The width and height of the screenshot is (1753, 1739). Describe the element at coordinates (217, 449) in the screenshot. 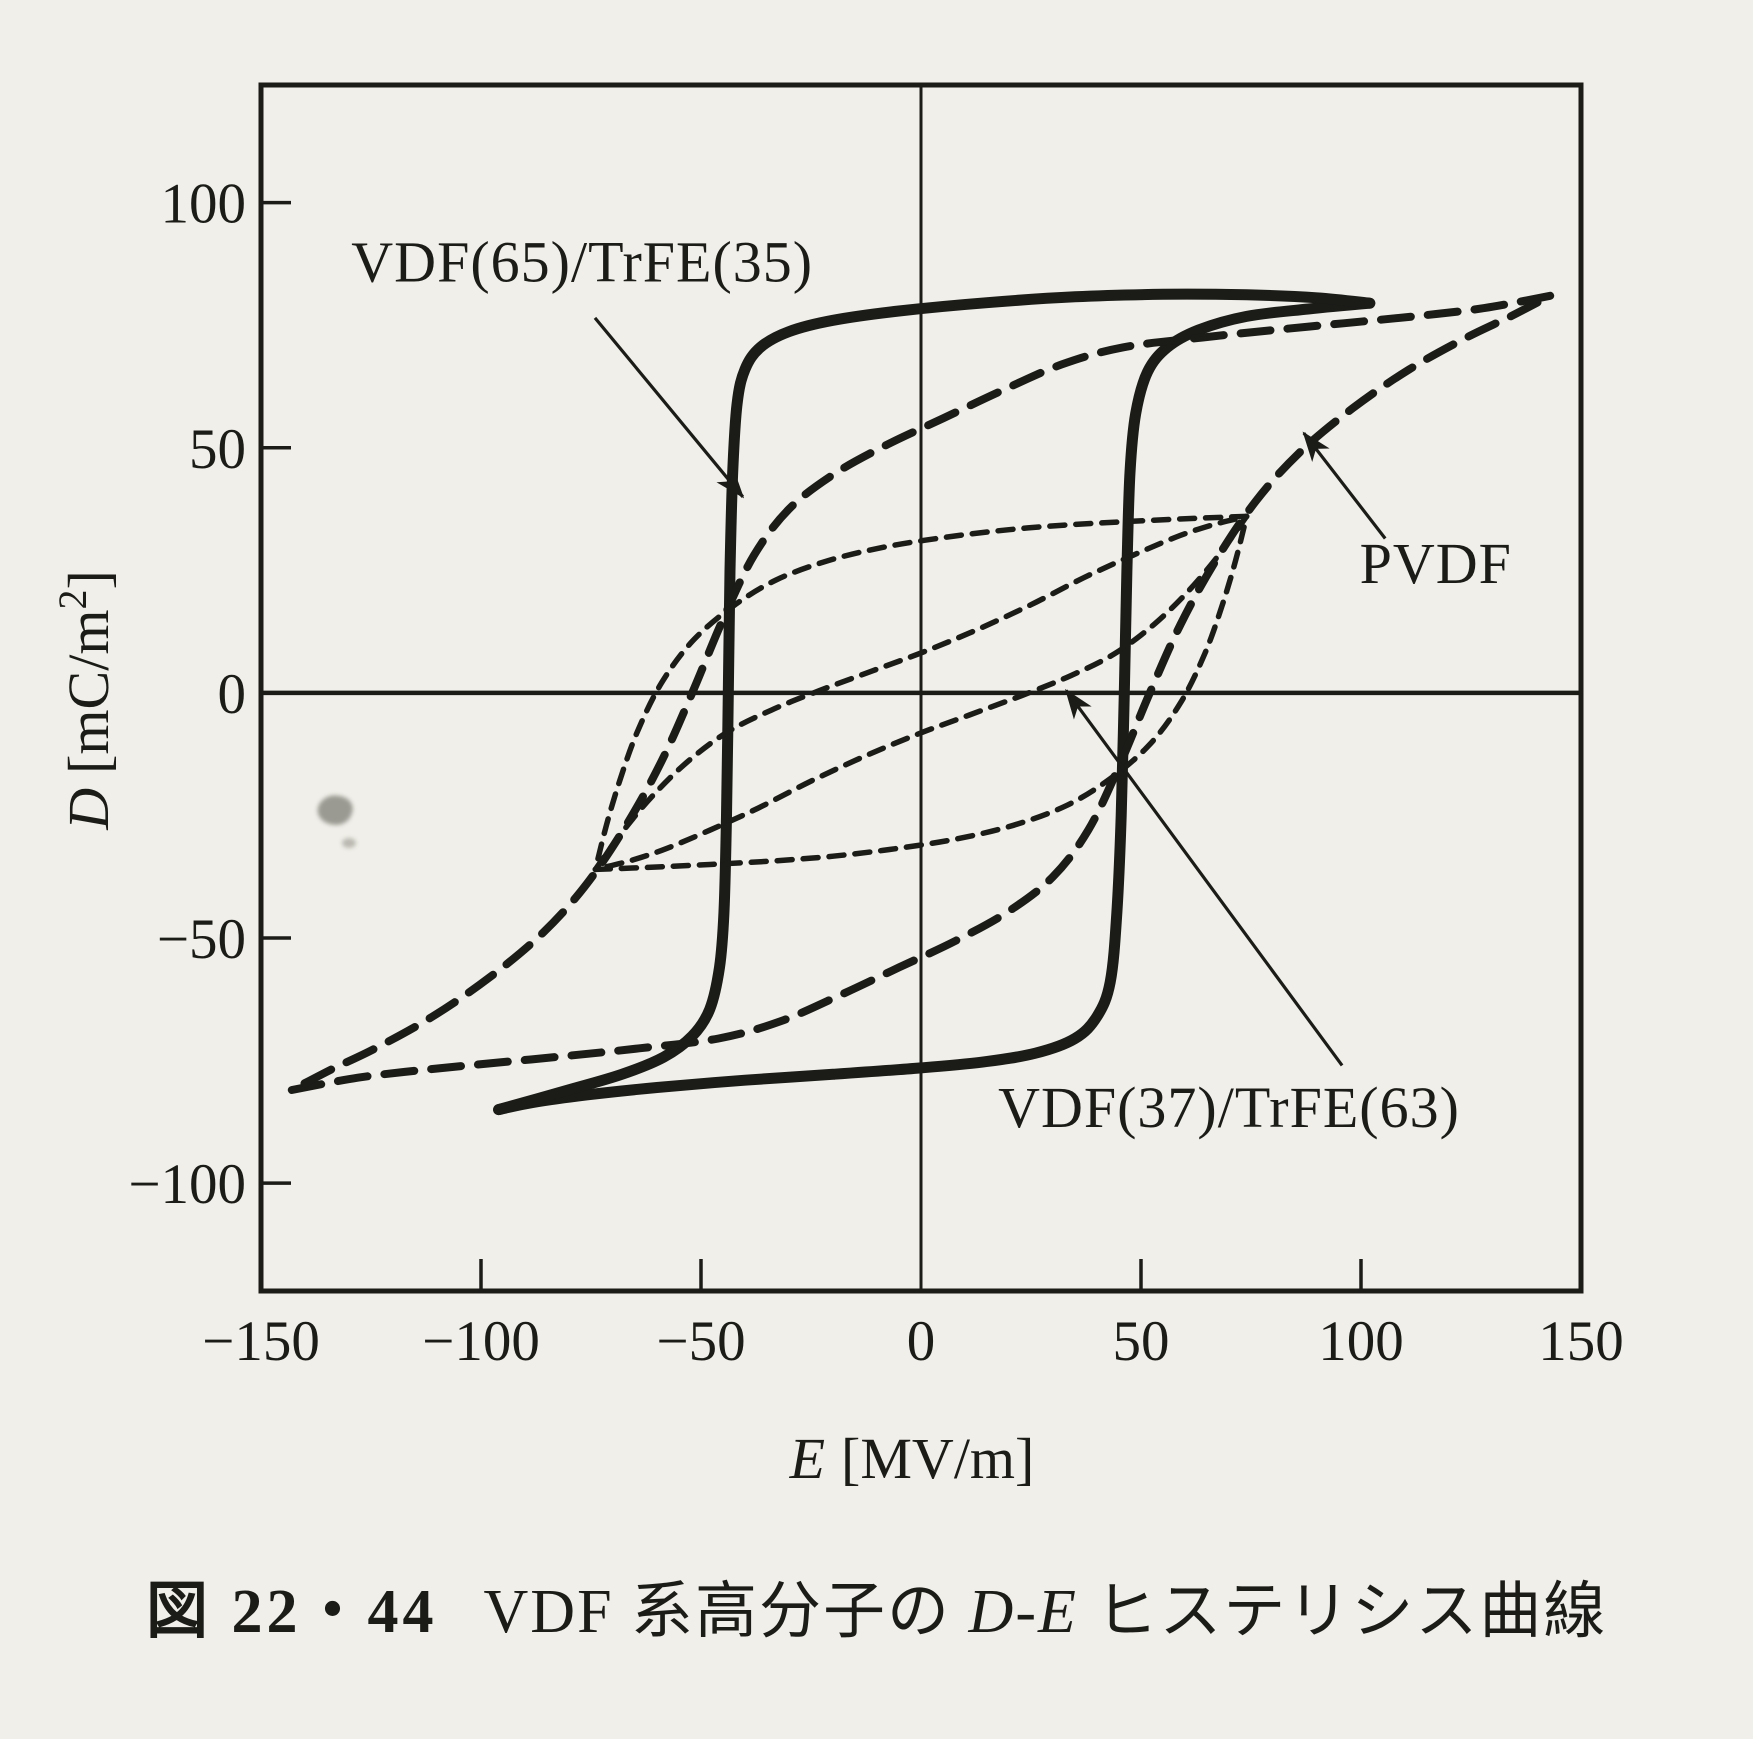

I see `y-tick-label: 50` at that location.